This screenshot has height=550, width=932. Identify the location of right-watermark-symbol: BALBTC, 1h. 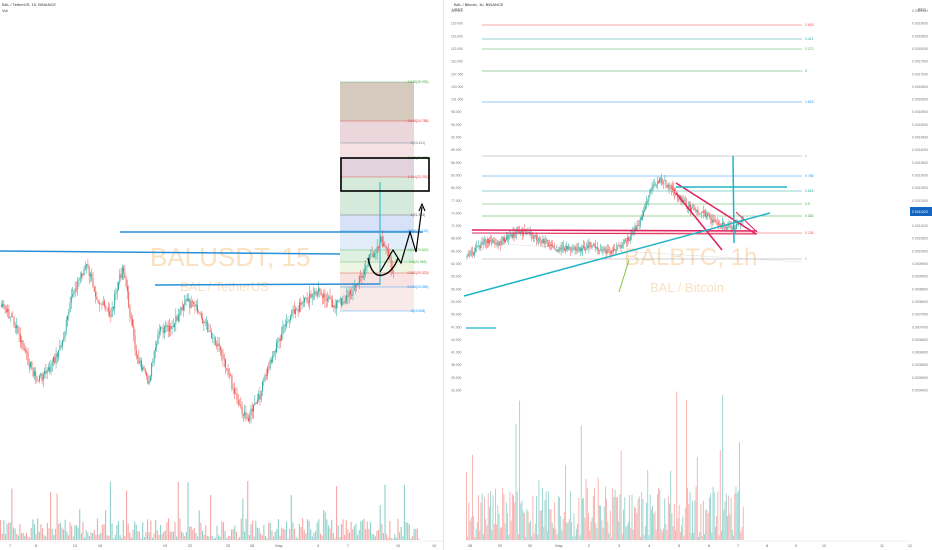
(691, 257).